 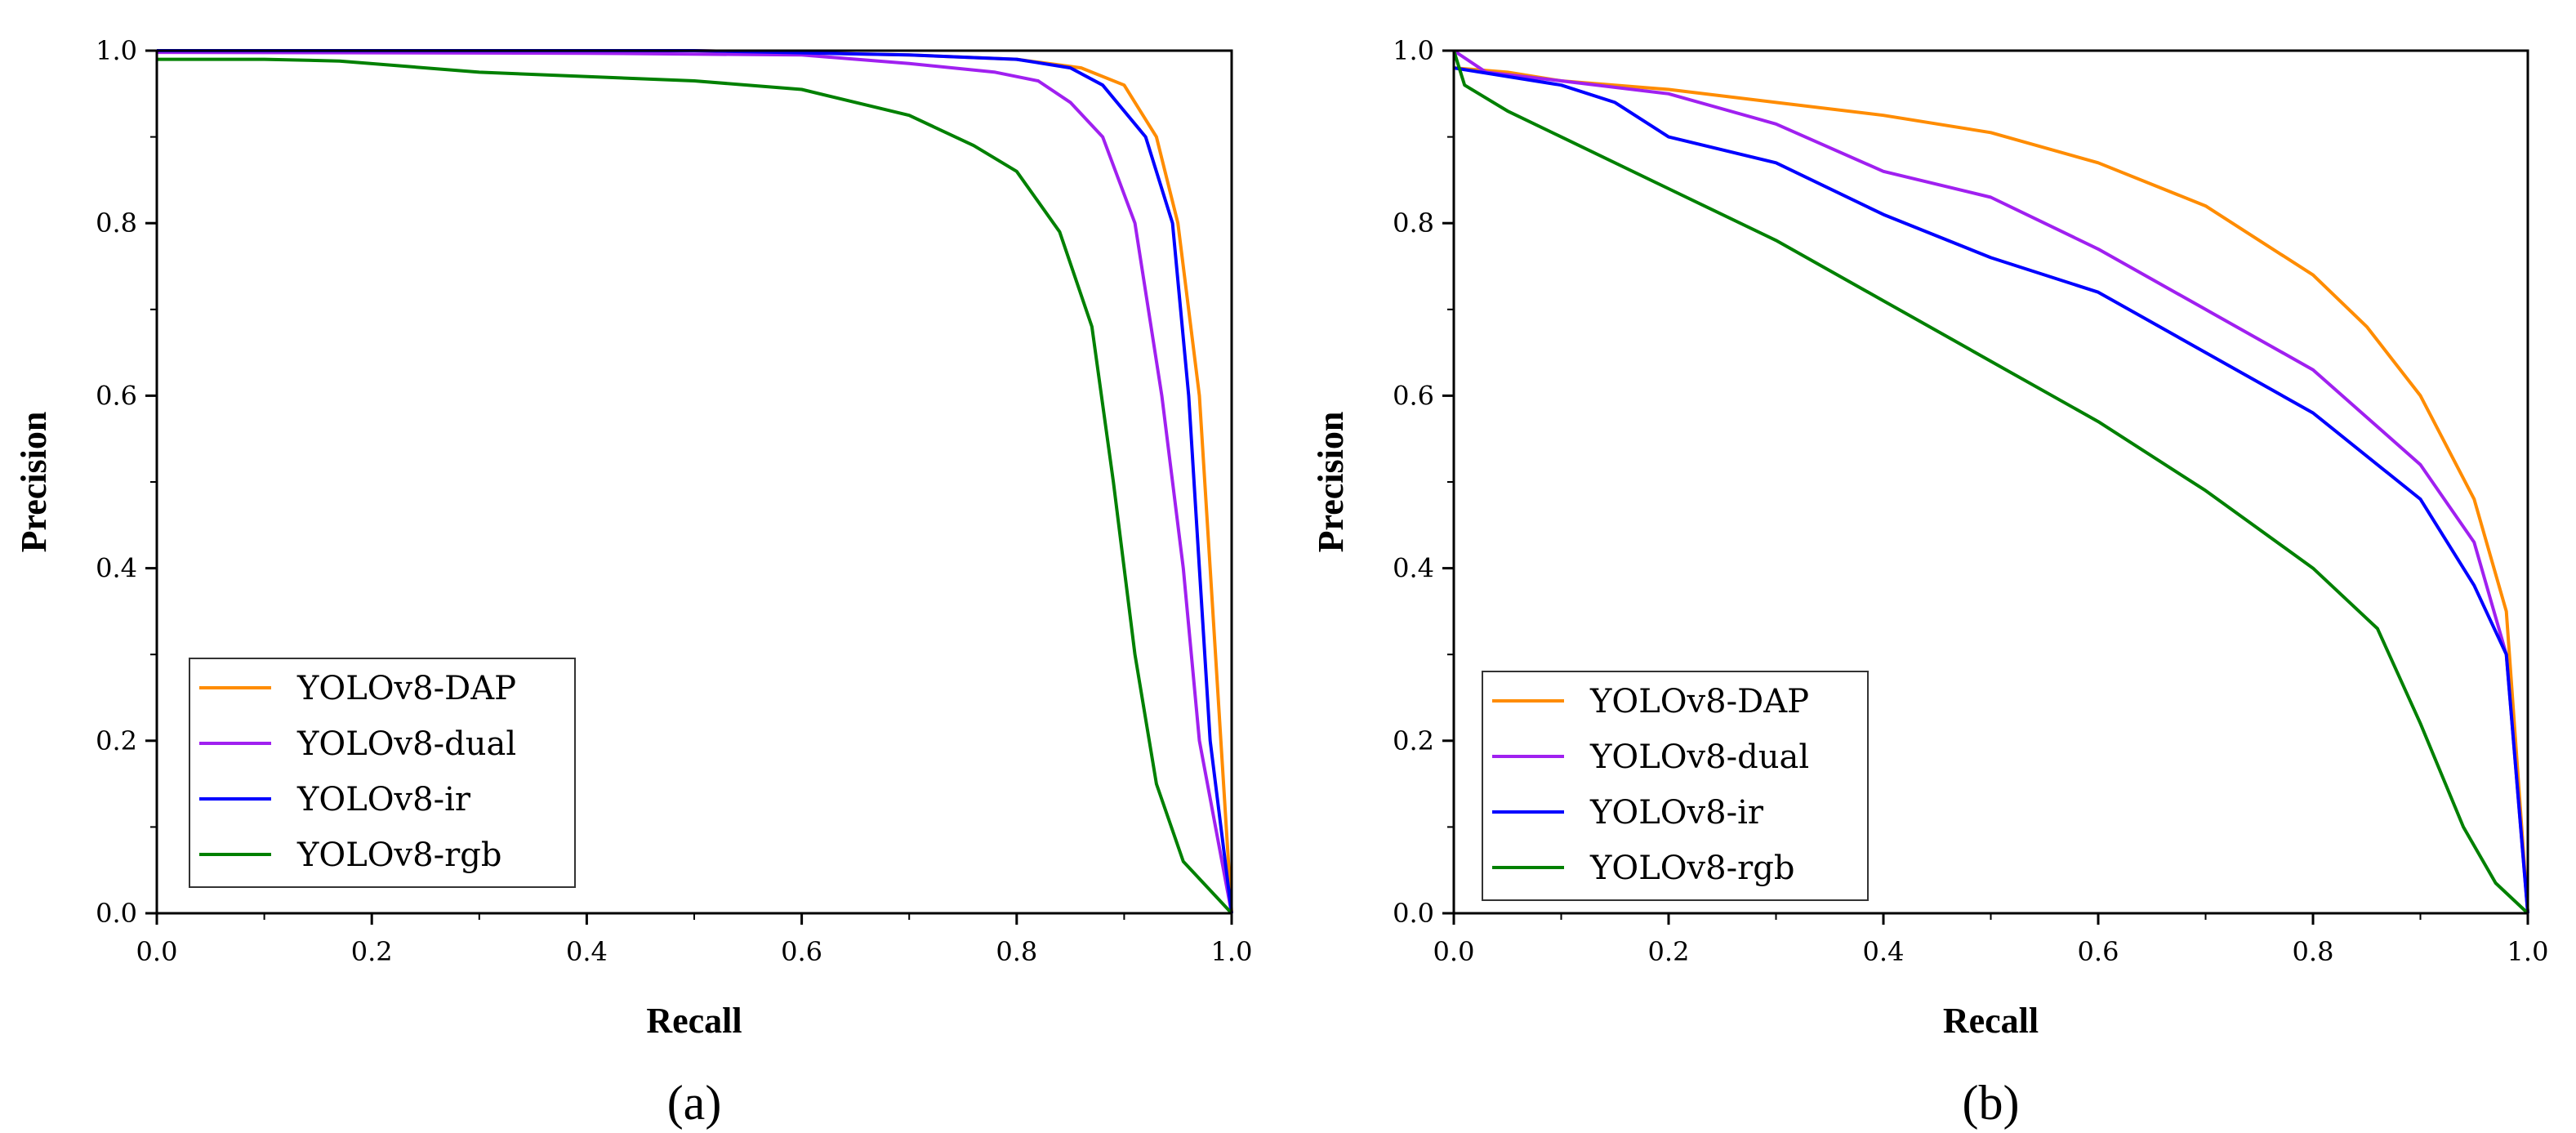 What do you see at coordinates (694, 1103) in the screenshot?
I see `panel-label: (a)` at bounding box center [694, 1103].